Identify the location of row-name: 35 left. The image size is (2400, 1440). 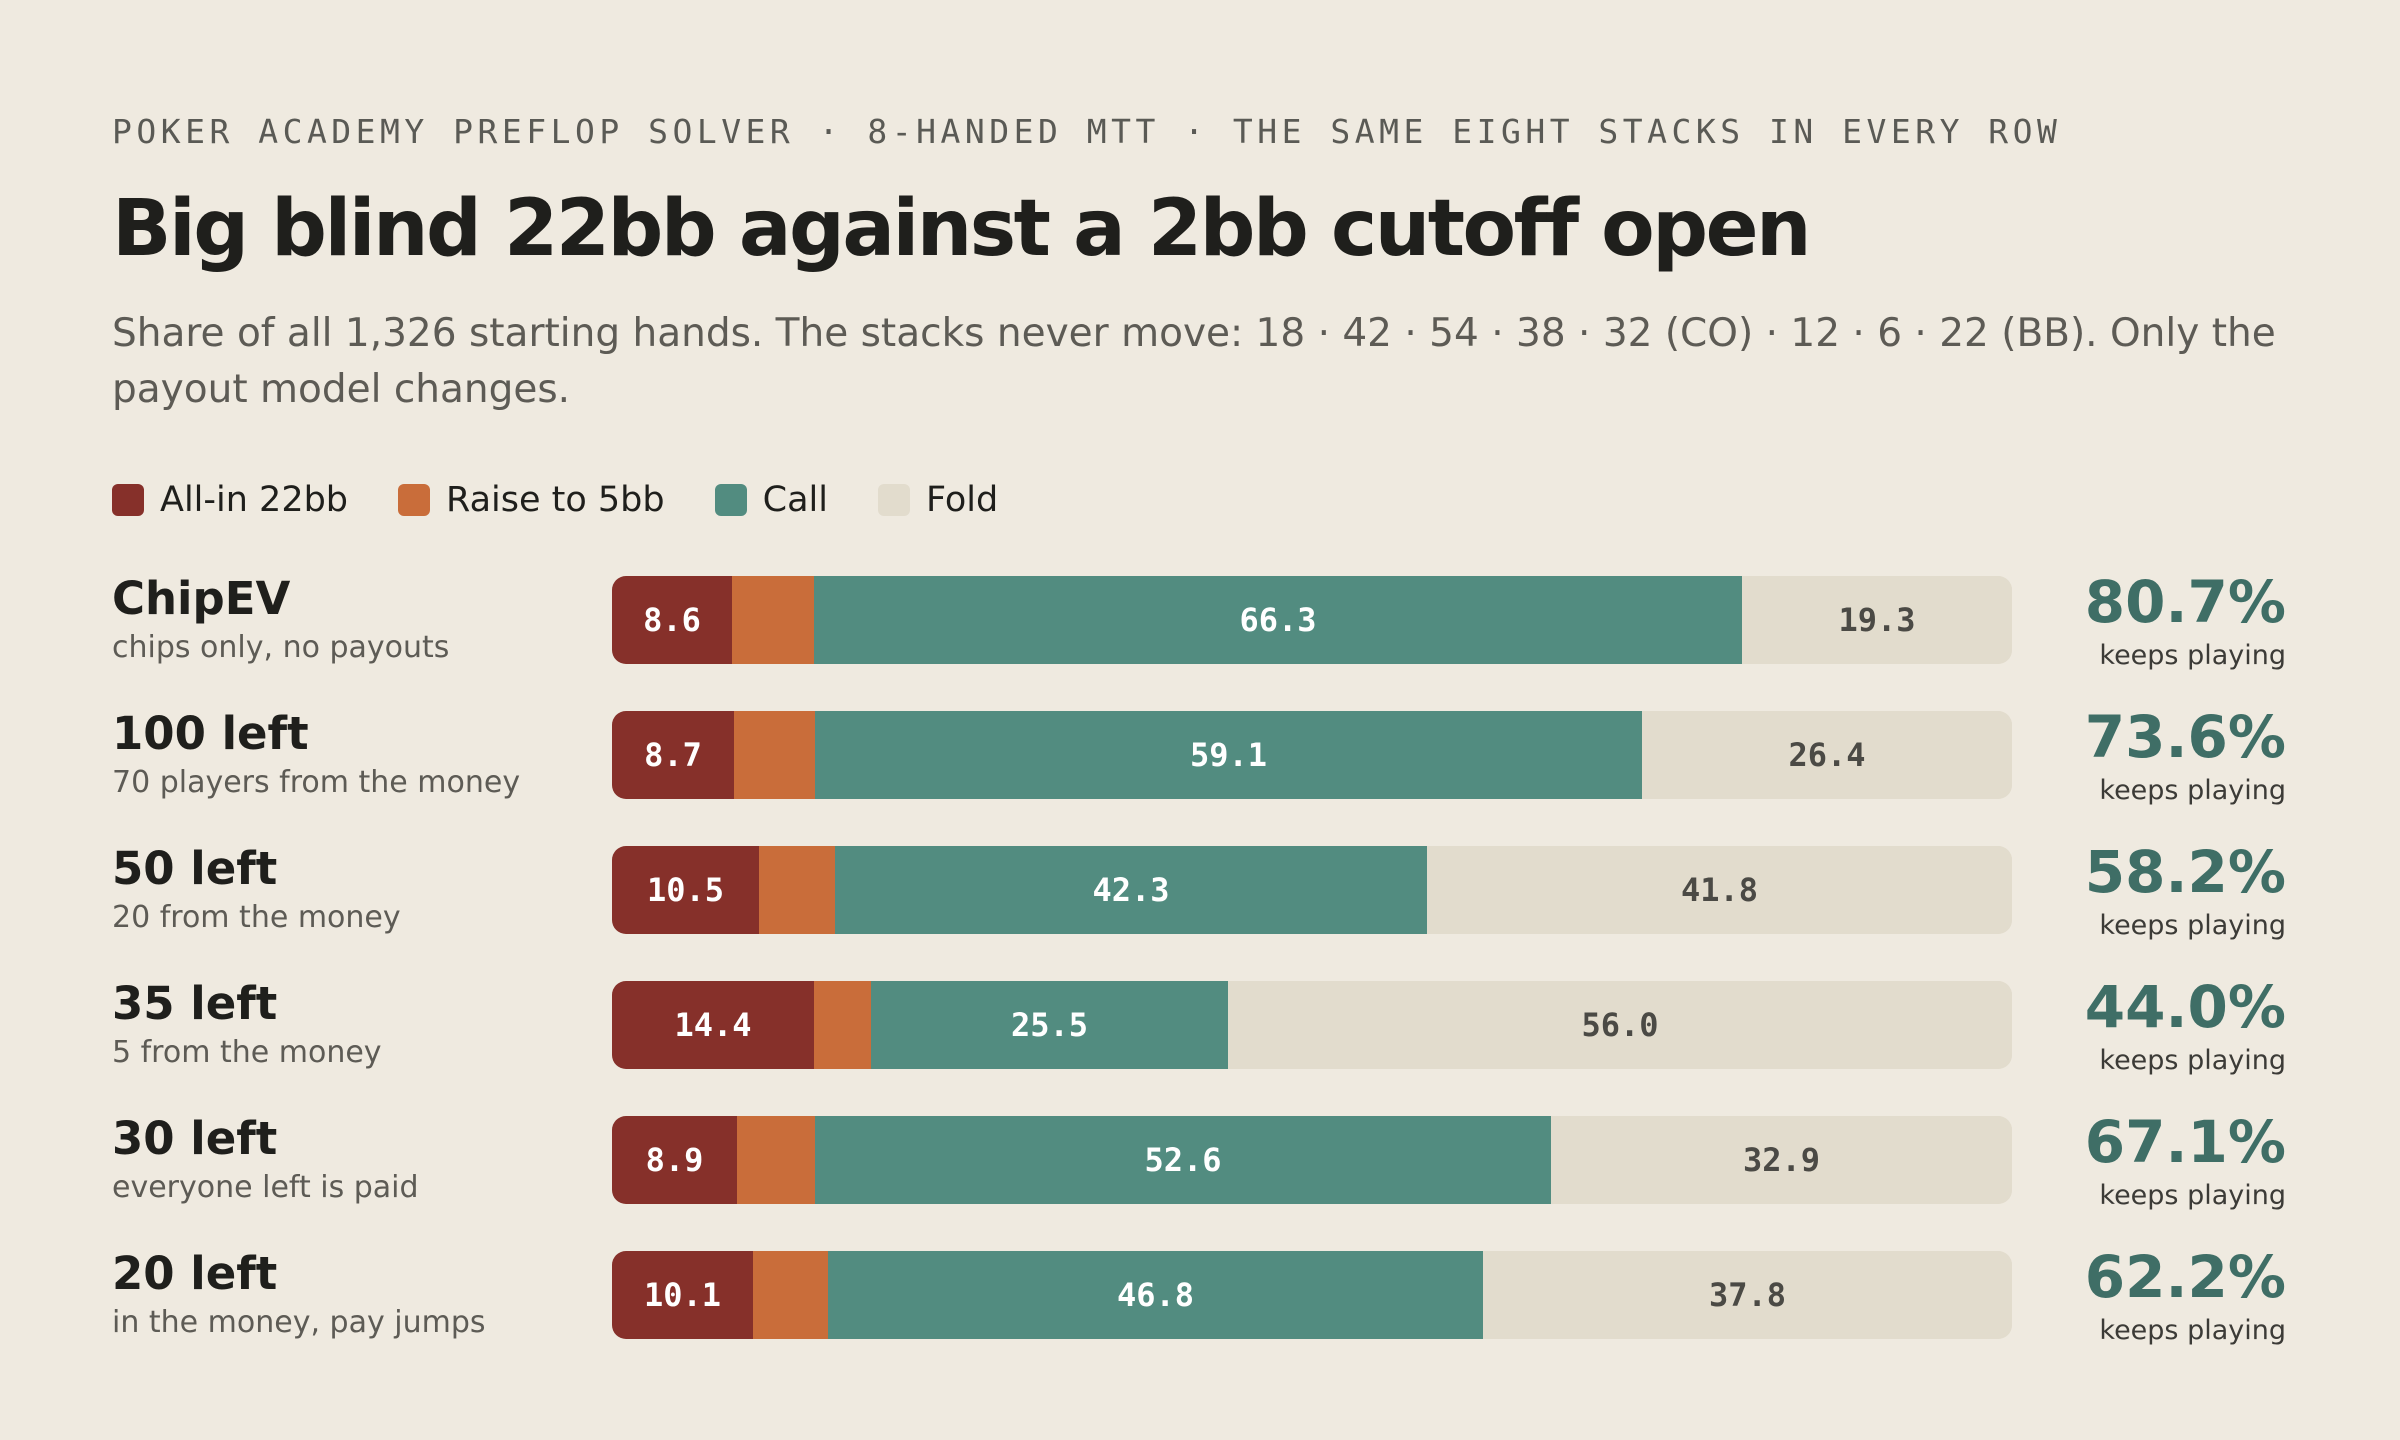
(195, 1003).